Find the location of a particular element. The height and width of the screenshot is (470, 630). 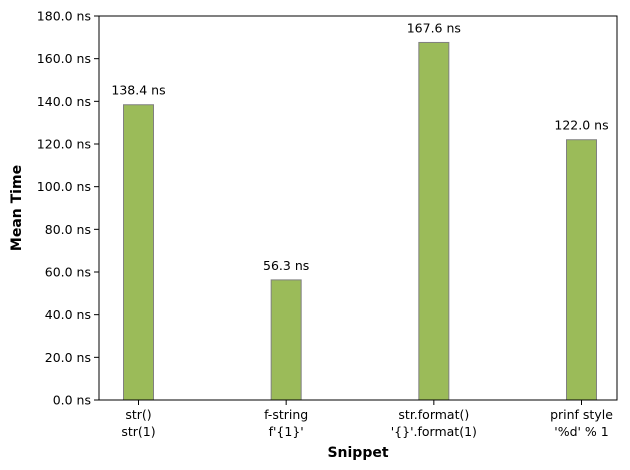

y-tick-label: 100.0 ns is located at coordinates (64, 186).